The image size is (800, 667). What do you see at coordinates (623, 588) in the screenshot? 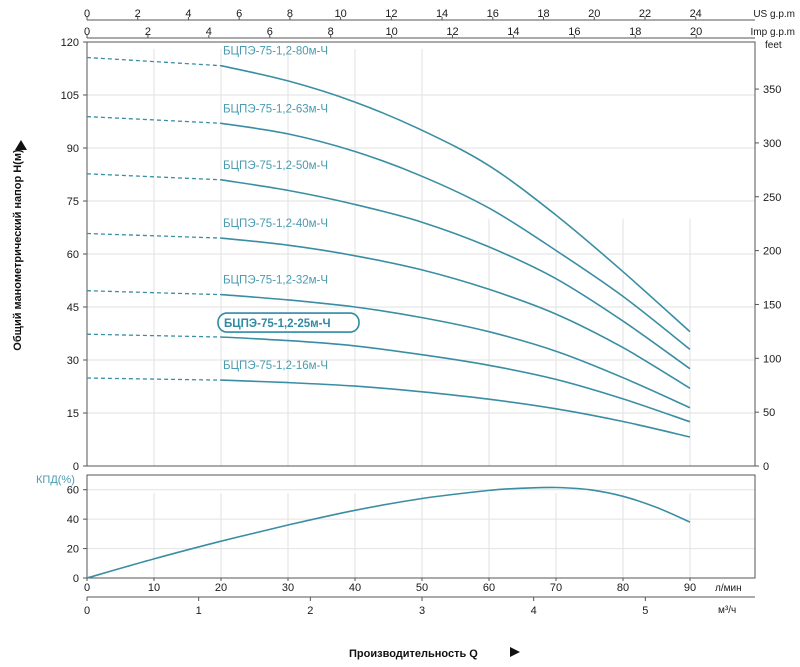
I see `lpm-tick-label: 80` at bounding box center [623, 588].